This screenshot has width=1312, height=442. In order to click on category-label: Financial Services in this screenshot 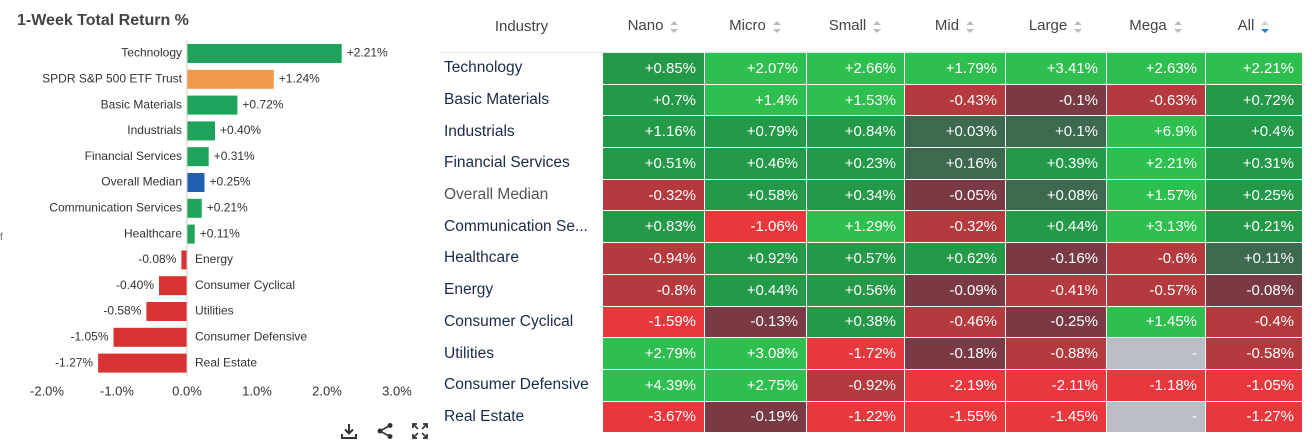, I will do `click(133, 156)`.